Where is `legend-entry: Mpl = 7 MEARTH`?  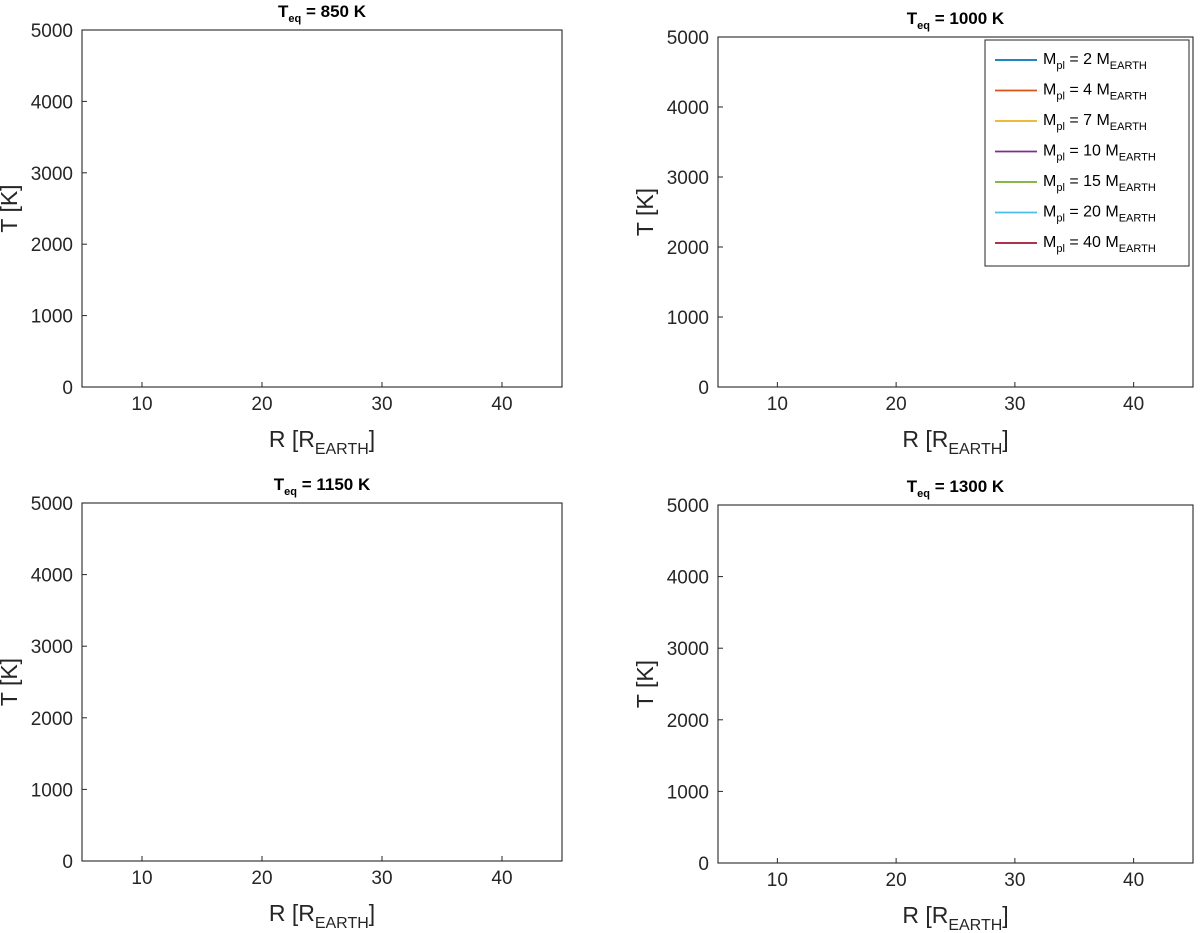
legend-entry: Mpl = 7 MEARTH is located at coordinates (1095, 122).